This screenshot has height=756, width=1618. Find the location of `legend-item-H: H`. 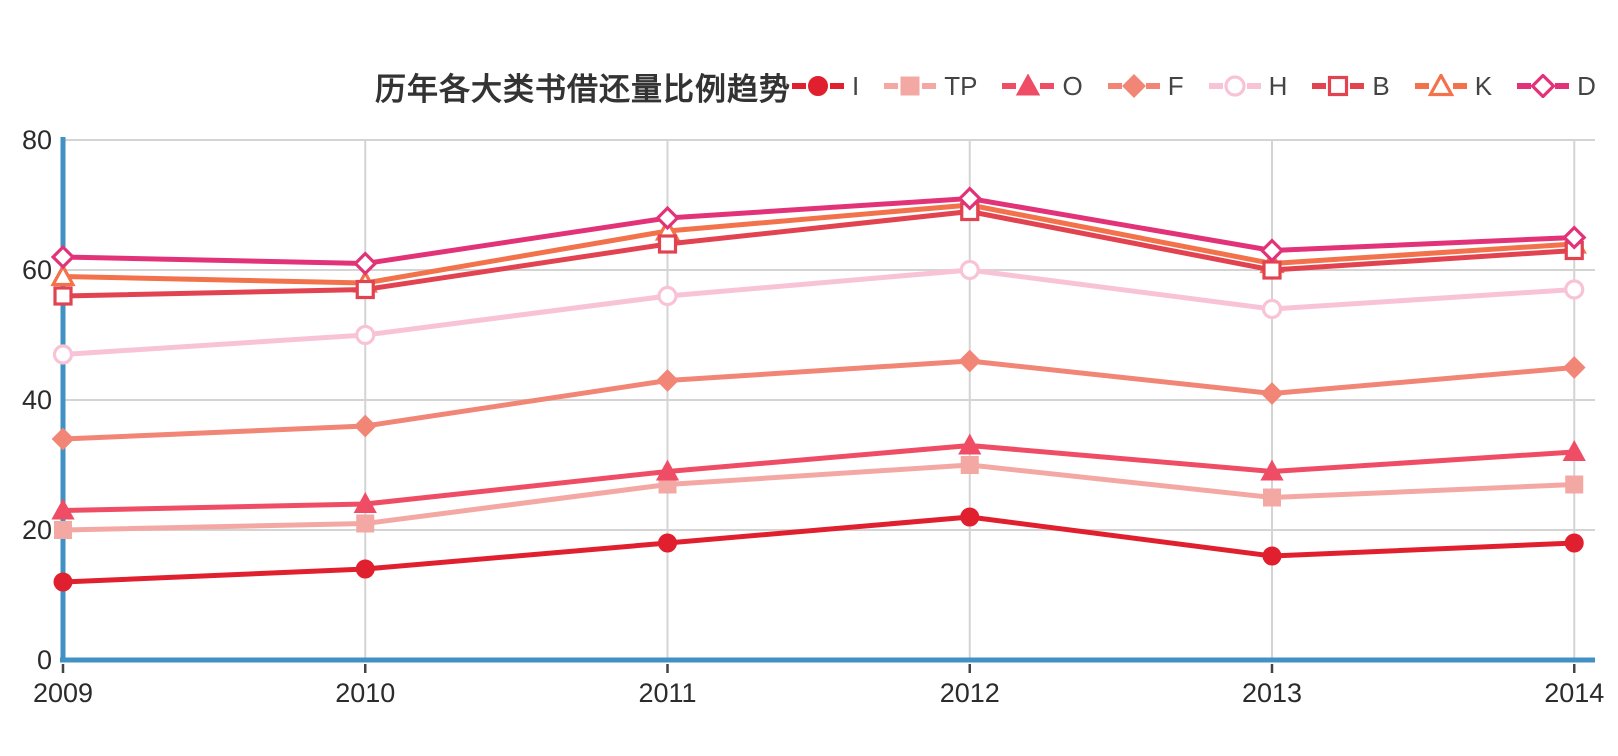

legend-item-H: H is located at coordinates (1248, 86).